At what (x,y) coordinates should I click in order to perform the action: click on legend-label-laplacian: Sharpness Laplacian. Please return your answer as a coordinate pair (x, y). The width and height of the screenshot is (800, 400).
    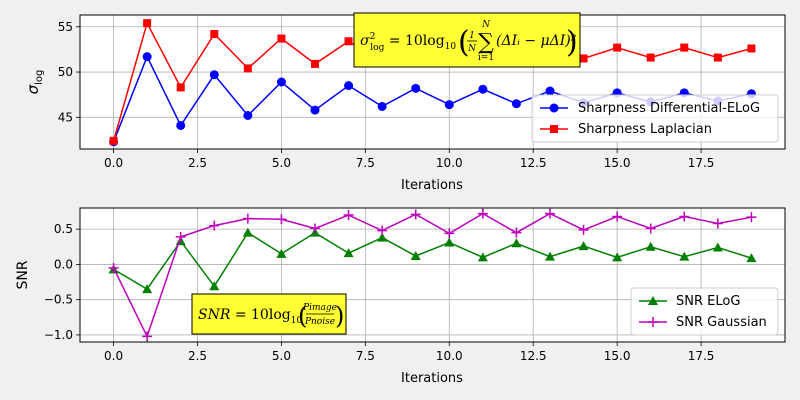
    Looking at the image, I should click on (645, 129).